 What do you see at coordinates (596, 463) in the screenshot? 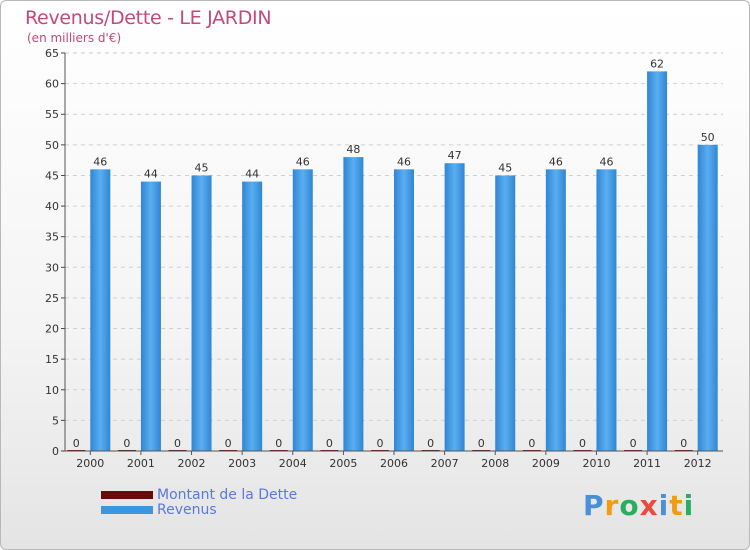
I see `x-tick-label: 2010` at bounding box center [596, 463].